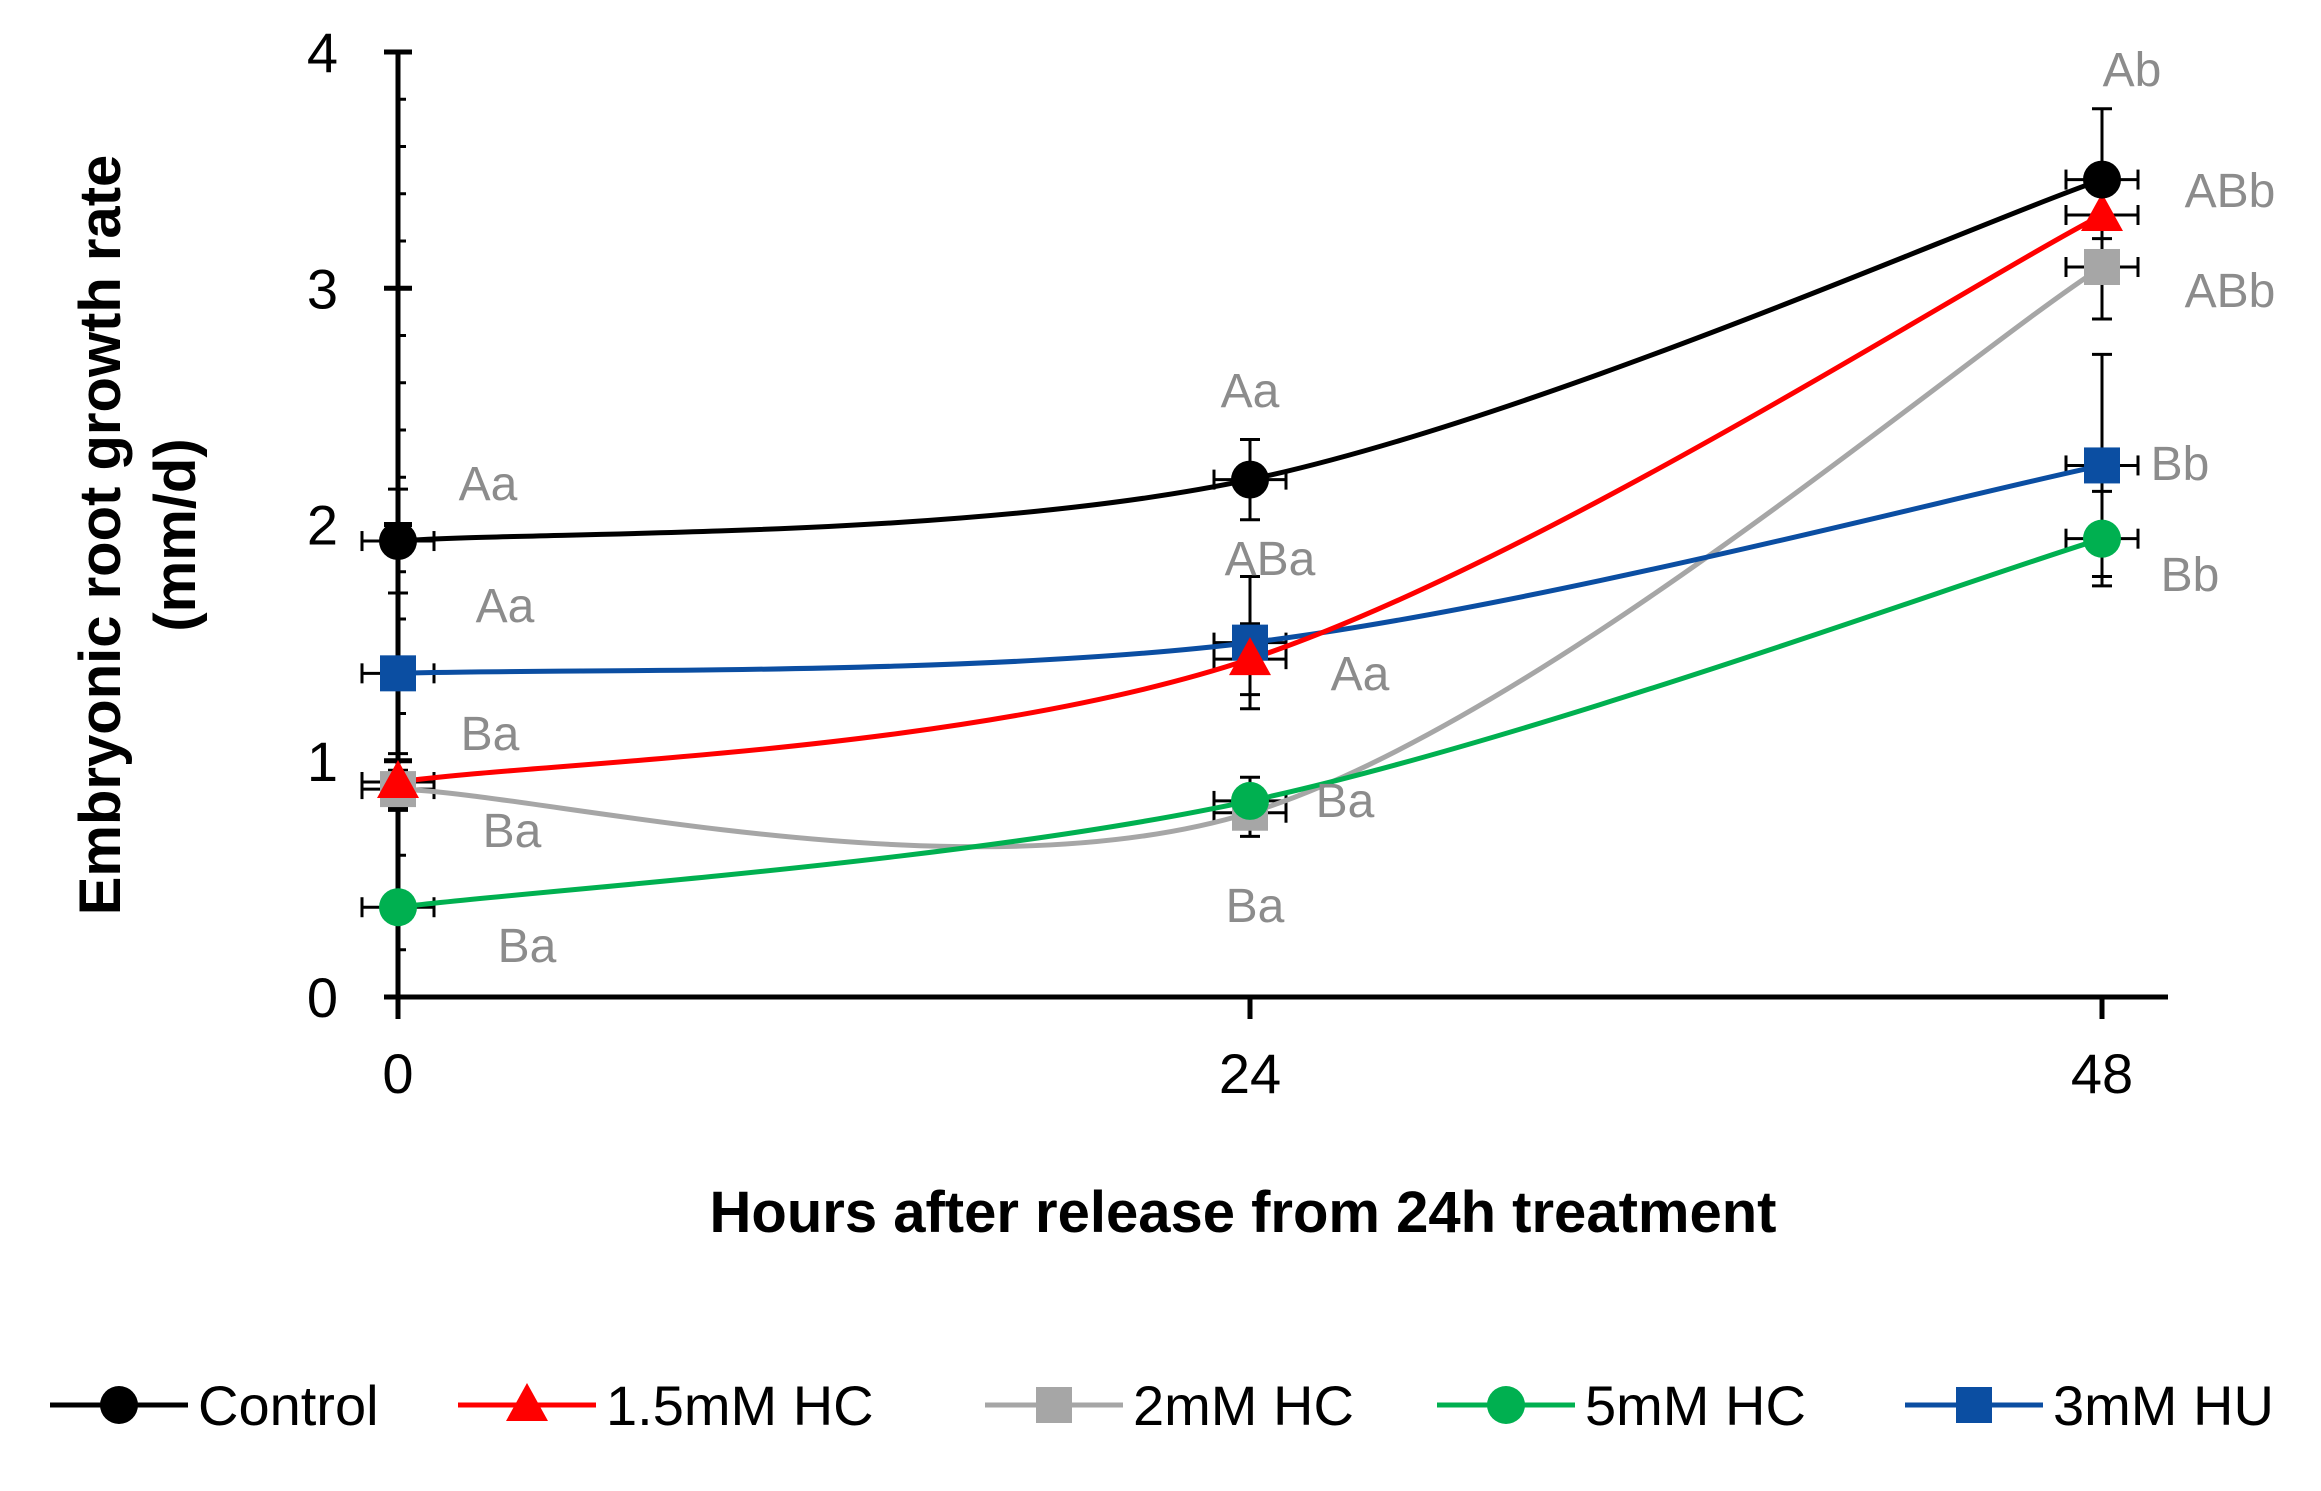  What do you see at coordinates (2132, 70) in the screenshot?
I see `significance-label: Ab` at bounding box center [2132, 70].